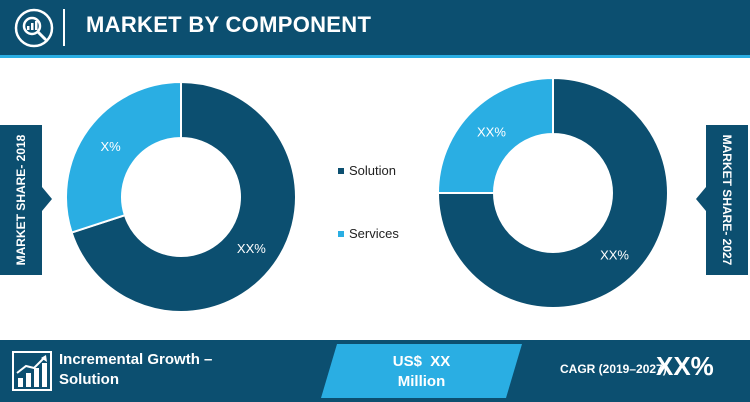 This screenshot has width=750, height=402. I want to click on legend-label-services: Services, so click(374, 233).